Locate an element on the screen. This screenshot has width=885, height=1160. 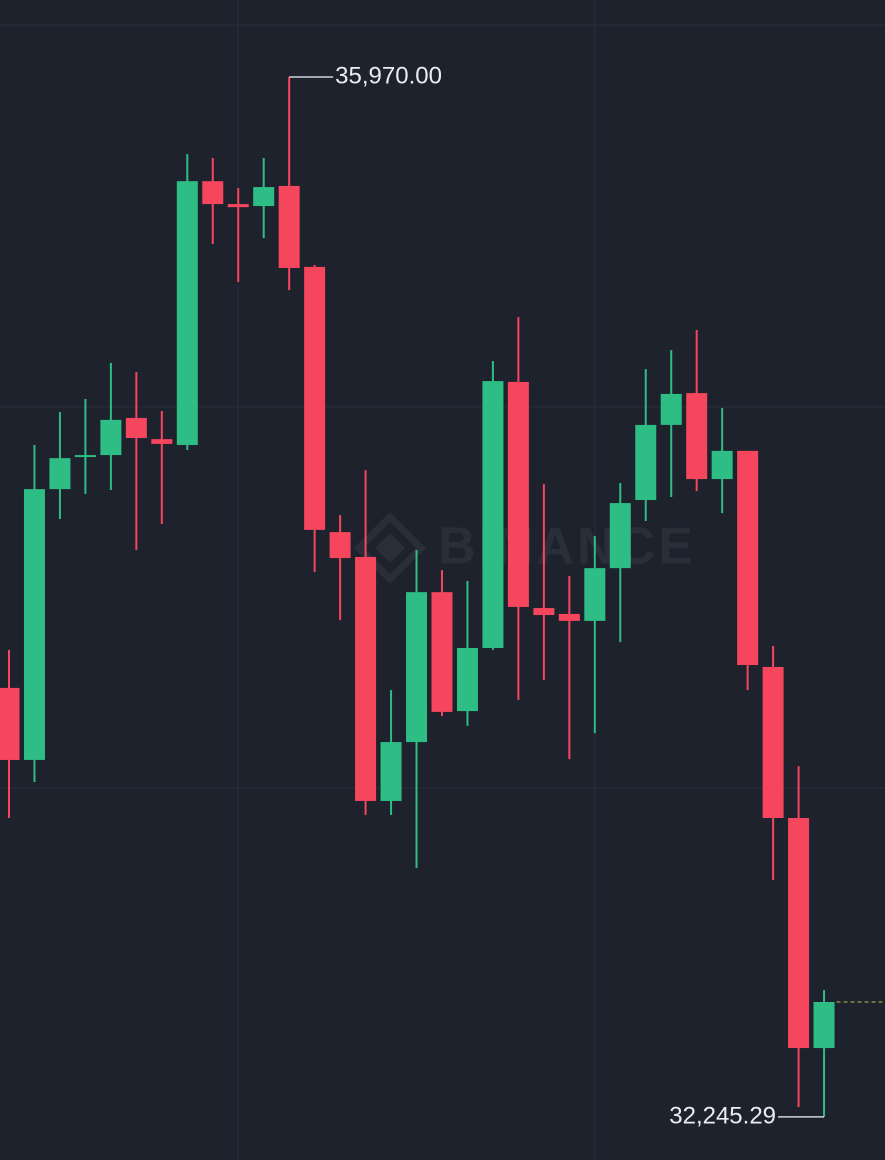
watermark: BINANCE is located at coordinates (524, 548).